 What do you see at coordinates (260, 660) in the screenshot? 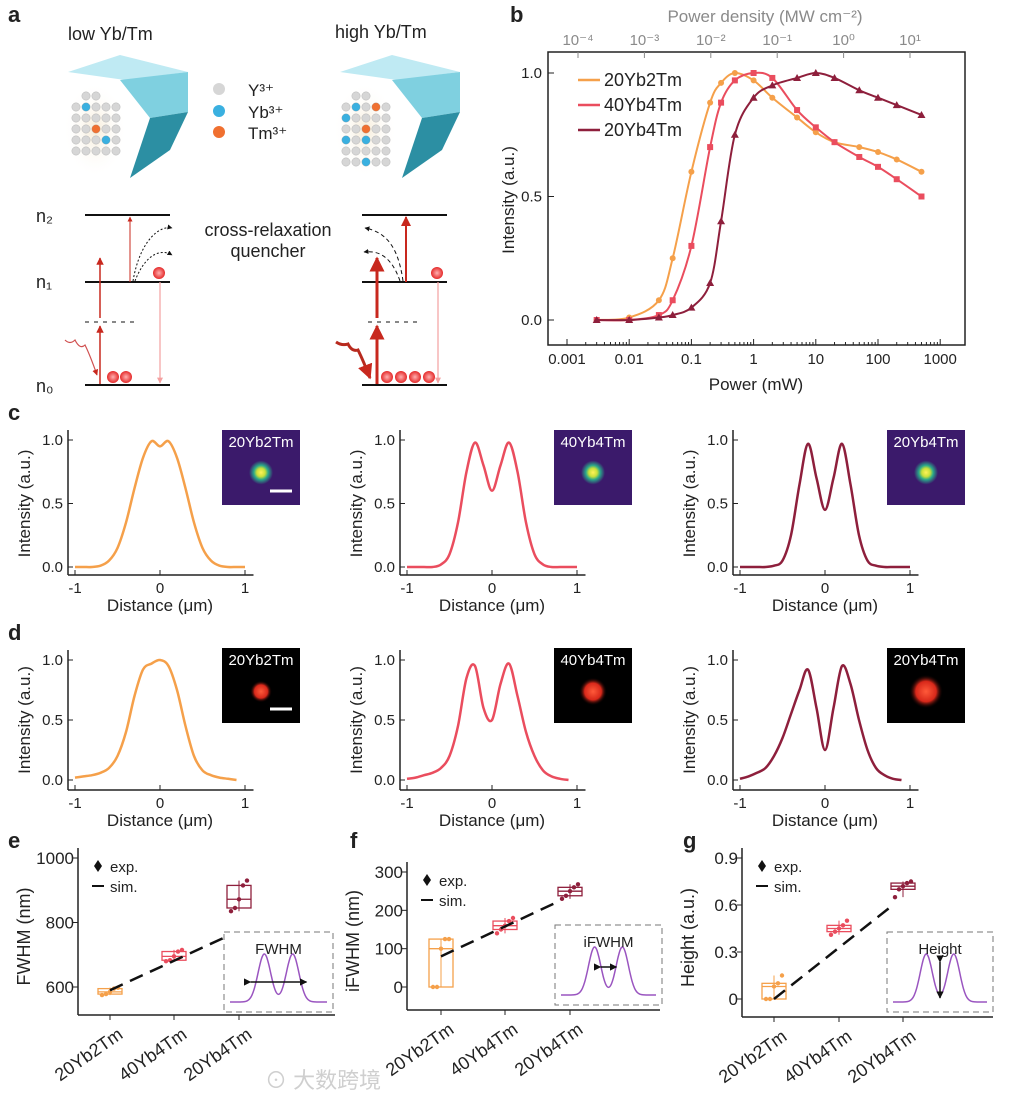
I see `inset-label: 20Yb2Tm` at bounding box center [260, 660].